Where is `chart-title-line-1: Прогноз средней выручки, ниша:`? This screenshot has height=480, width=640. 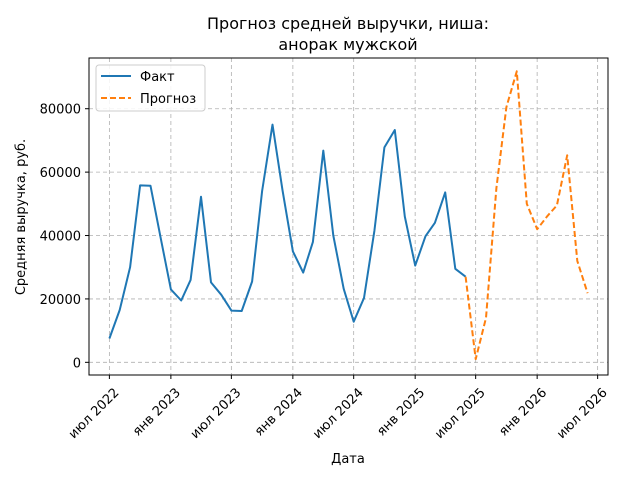 chart-title-line-1: Прогноз средней выручки, ниша: is located at coordinates (348, 23).